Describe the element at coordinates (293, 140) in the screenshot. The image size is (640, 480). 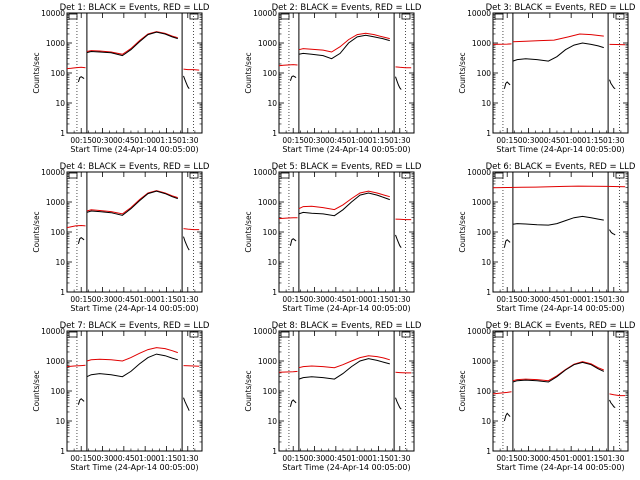
I see `x-tick-label: 00:15` at that location.